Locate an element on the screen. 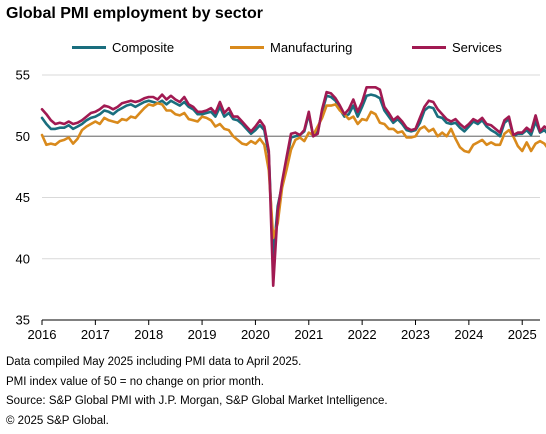  x-tick-label-2021: 2021 is located at coordinates (308, 334).